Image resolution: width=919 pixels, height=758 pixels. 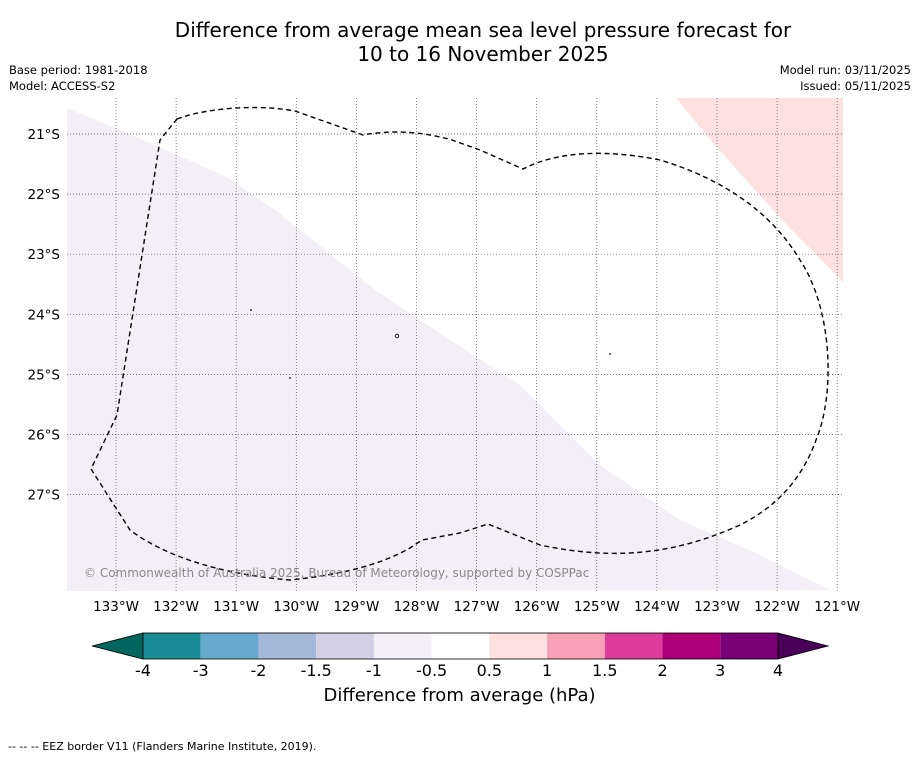 I want to click on longitude-label: 126°W, so click(x=537, y=607).